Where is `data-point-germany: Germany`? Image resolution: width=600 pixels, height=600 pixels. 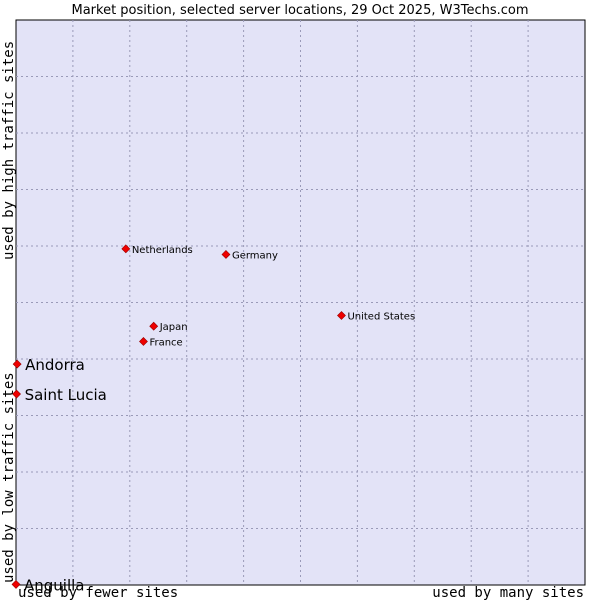
data-point-germany: Germany is located at coordinates (249, 255).